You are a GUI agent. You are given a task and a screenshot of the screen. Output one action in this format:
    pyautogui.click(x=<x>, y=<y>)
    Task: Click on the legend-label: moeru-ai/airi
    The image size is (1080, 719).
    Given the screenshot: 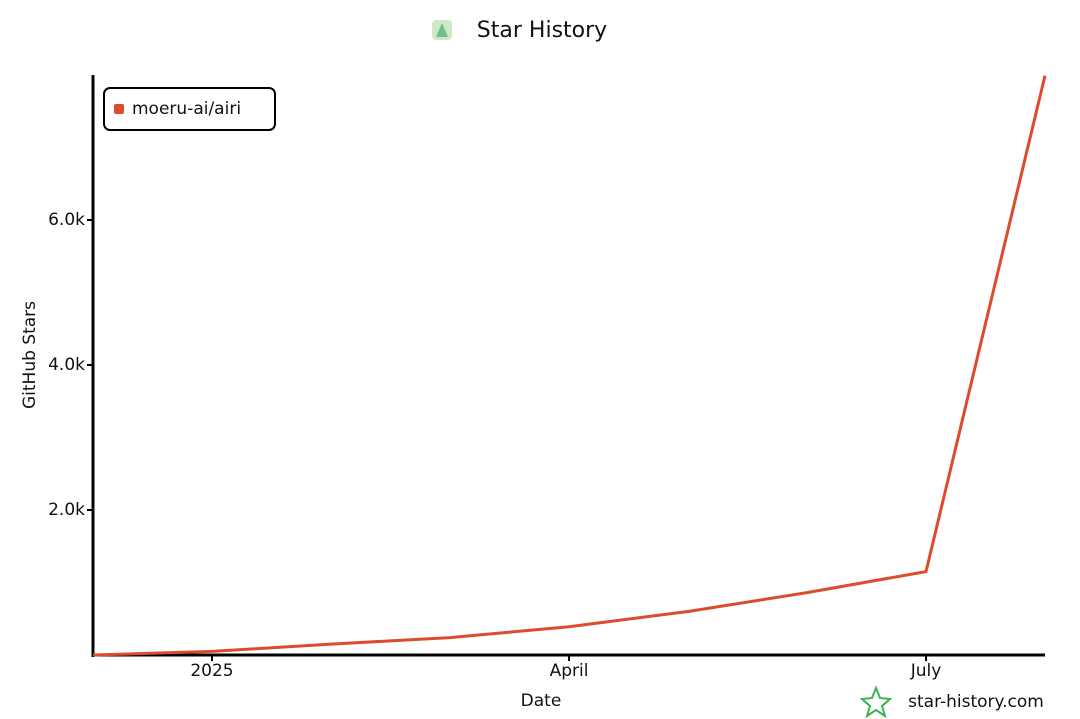 What is the action you would take?
    pyautogui.click(x=186, y=109)
    